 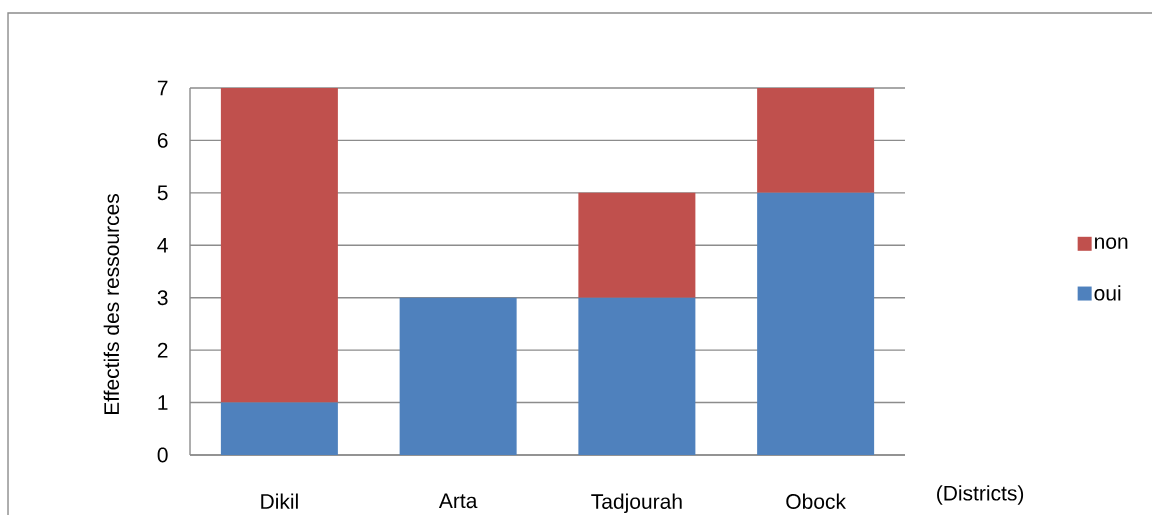 What do you see at coordinates (162, 298) in the screenshot?
I see `y-tick-label: 3` at bounding box center [162, 298].